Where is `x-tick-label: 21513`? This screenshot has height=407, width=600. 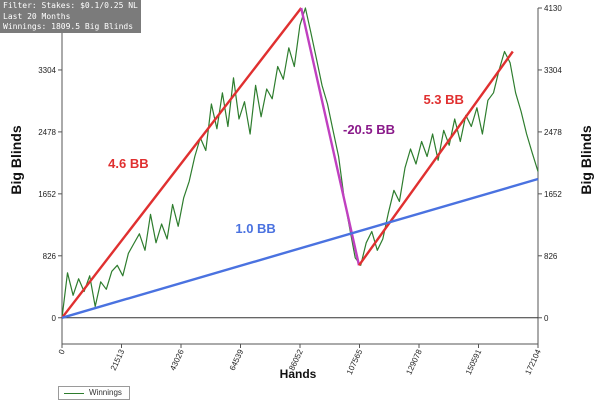 x-tick-label: 21513 is located at coordinates (118, 360).